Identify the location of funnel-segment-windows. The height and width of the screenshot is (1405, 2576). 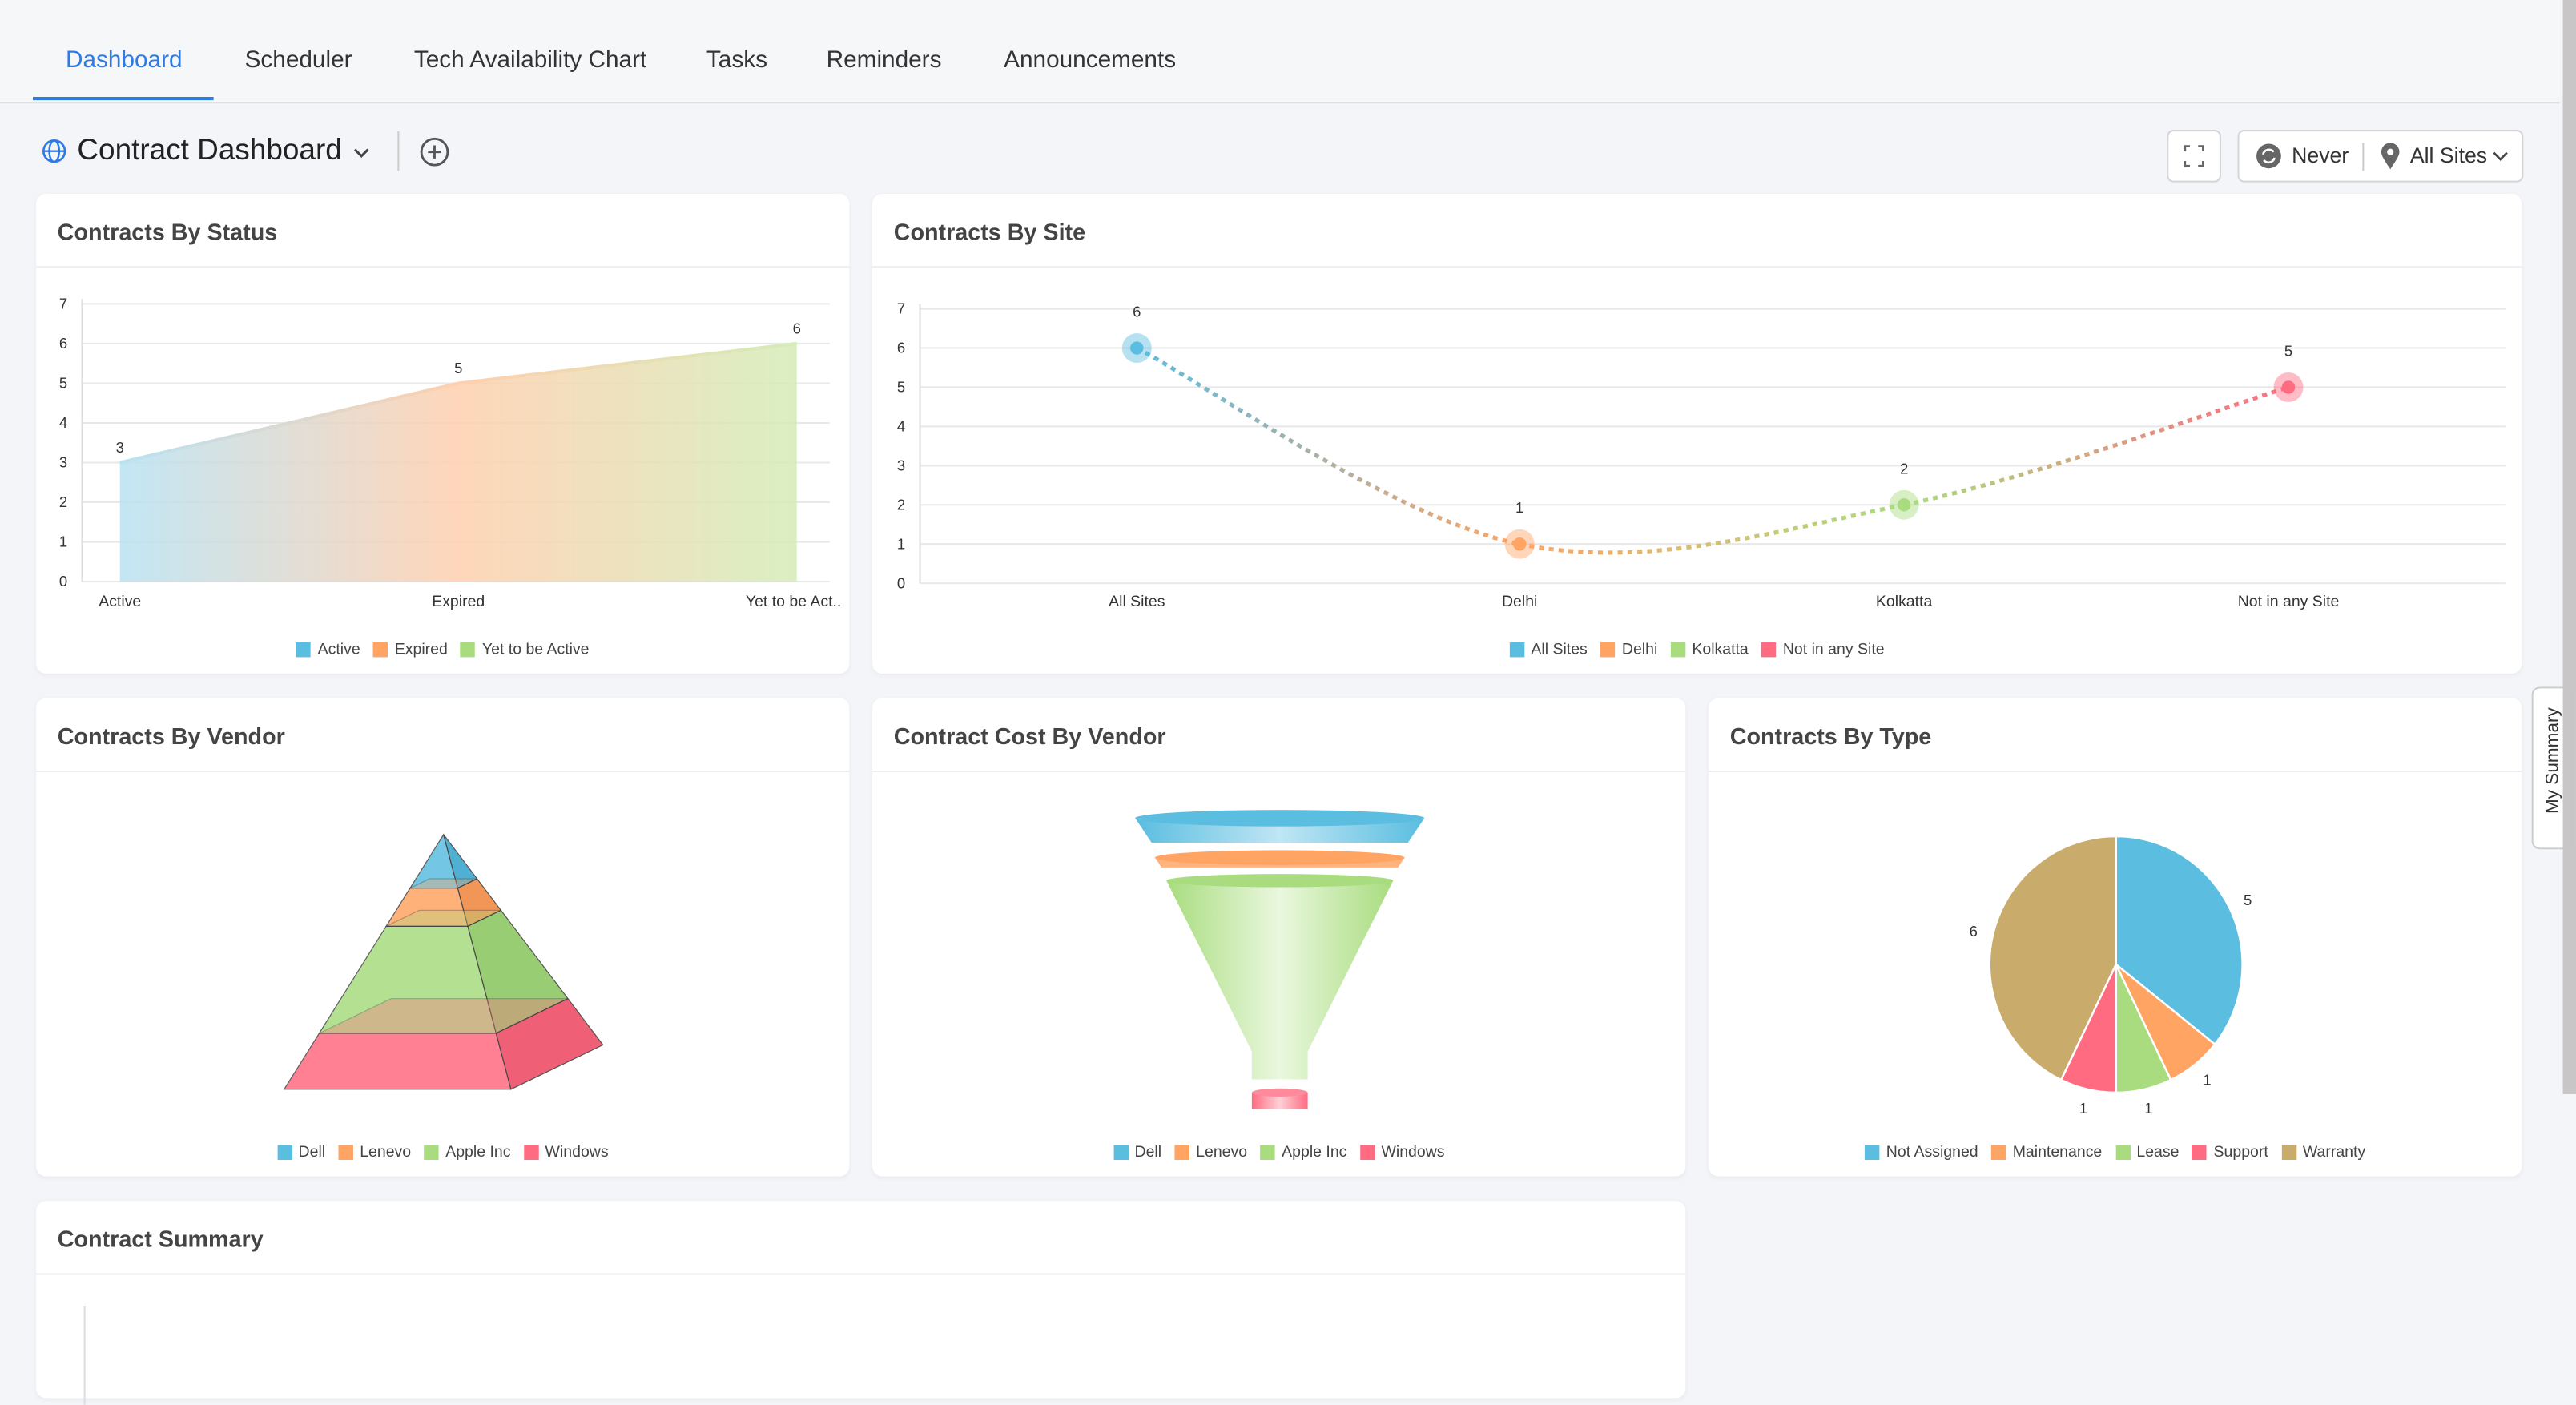
(1279, 1098).